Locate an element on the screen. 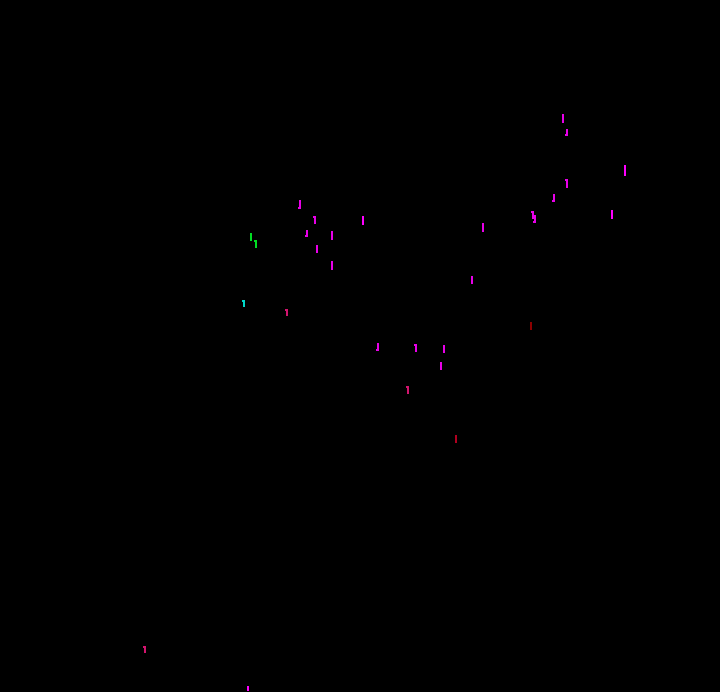 The height and width of the screenshot is (692, 720). glyph-magenta-04-stem is located at coordinates (567, 183).